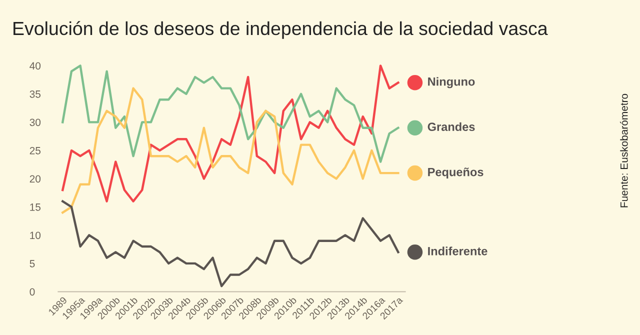 The height and width of the screenshot is (335, 640). I want to click on y-tick-label: 20, so click(35, 179).